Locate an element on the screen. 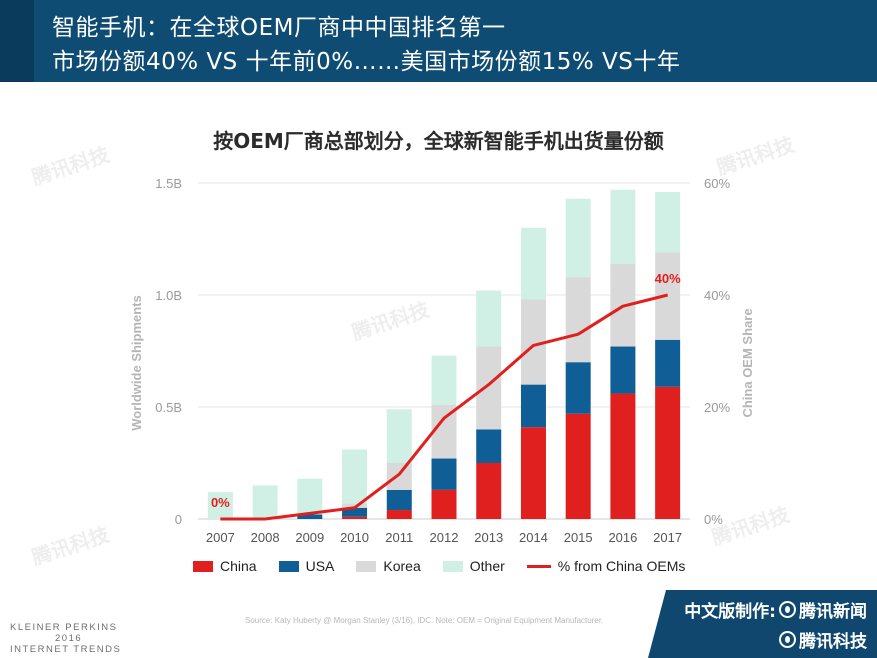 The height and width of the screenshot is (658, 877). y-right-tick-label: 60% is located at coordinates (717, 183).